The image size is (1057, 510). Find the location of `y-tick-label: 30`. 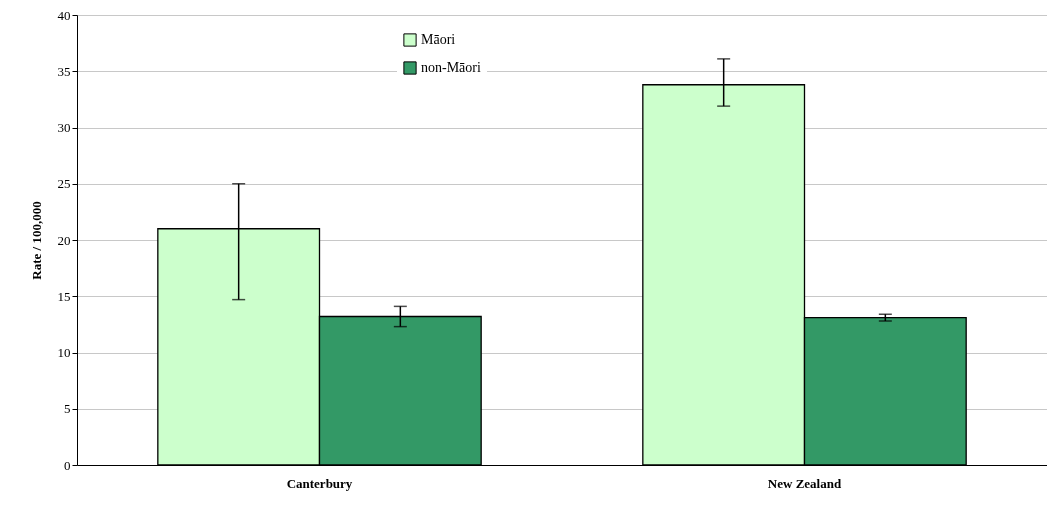

y-tick-label: 30 is located at coordinates (64, 127).